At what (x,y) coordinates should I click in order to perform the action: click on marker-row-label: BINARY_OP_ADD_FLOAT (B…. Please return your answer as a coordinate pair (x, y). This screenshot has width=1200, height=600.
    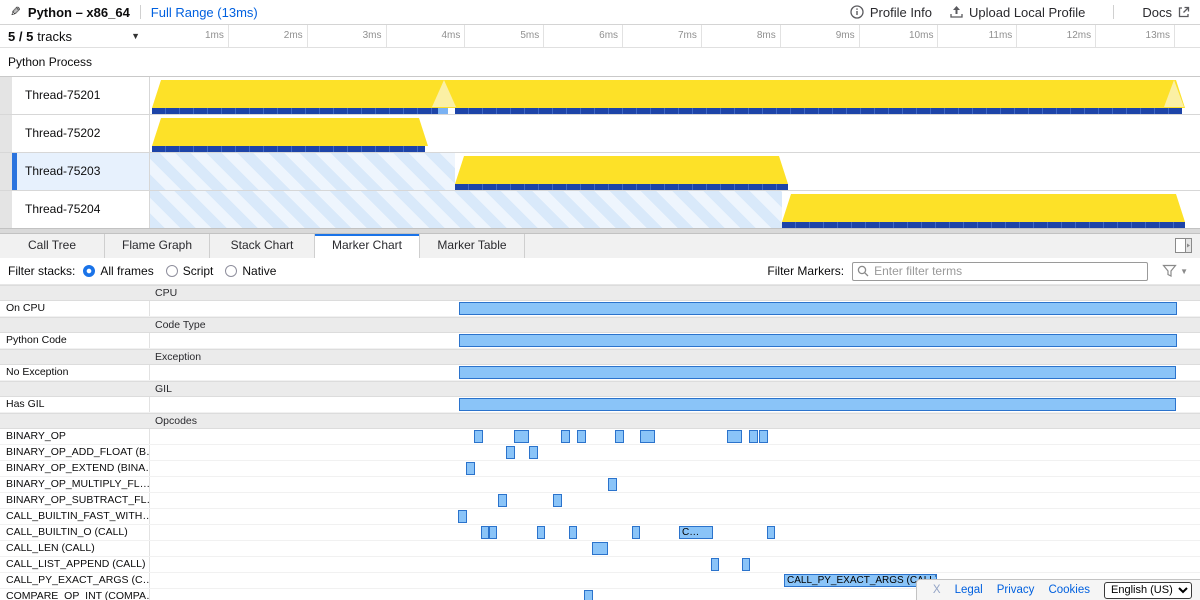
    Looking at the image, I should click on (75, 452).